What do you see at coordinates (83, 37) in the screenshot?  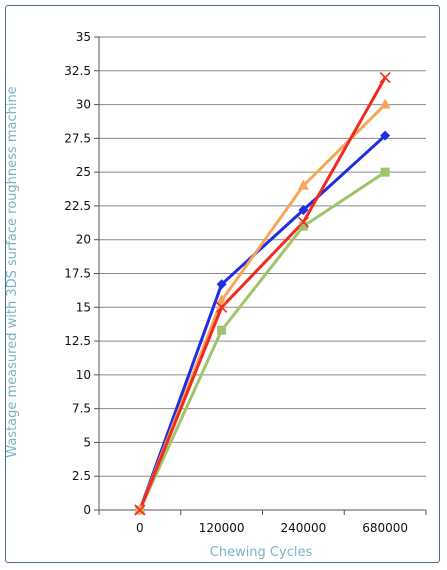 I see `y-tick-label: 35` at bounding box center [83, 37].